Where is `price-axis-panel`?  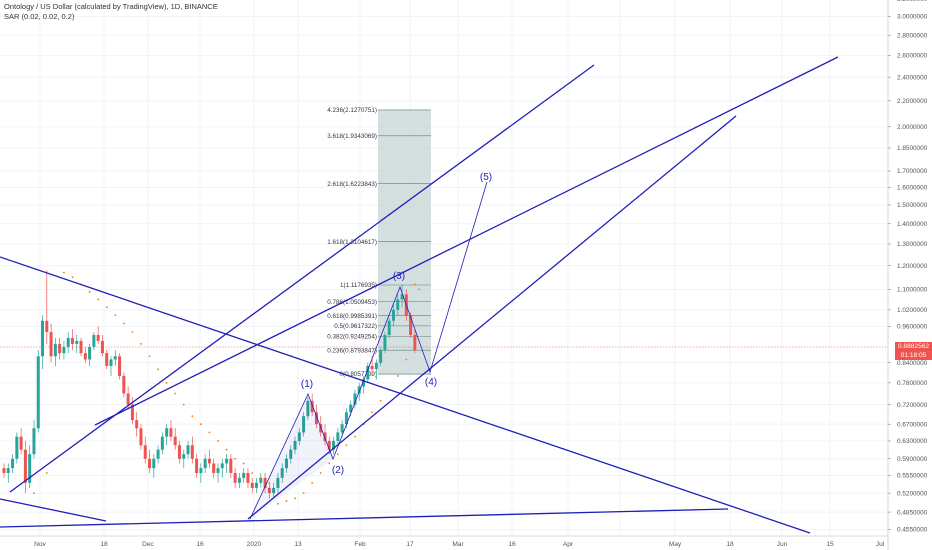
price-axis-panel is located at coordinates (910, 268).